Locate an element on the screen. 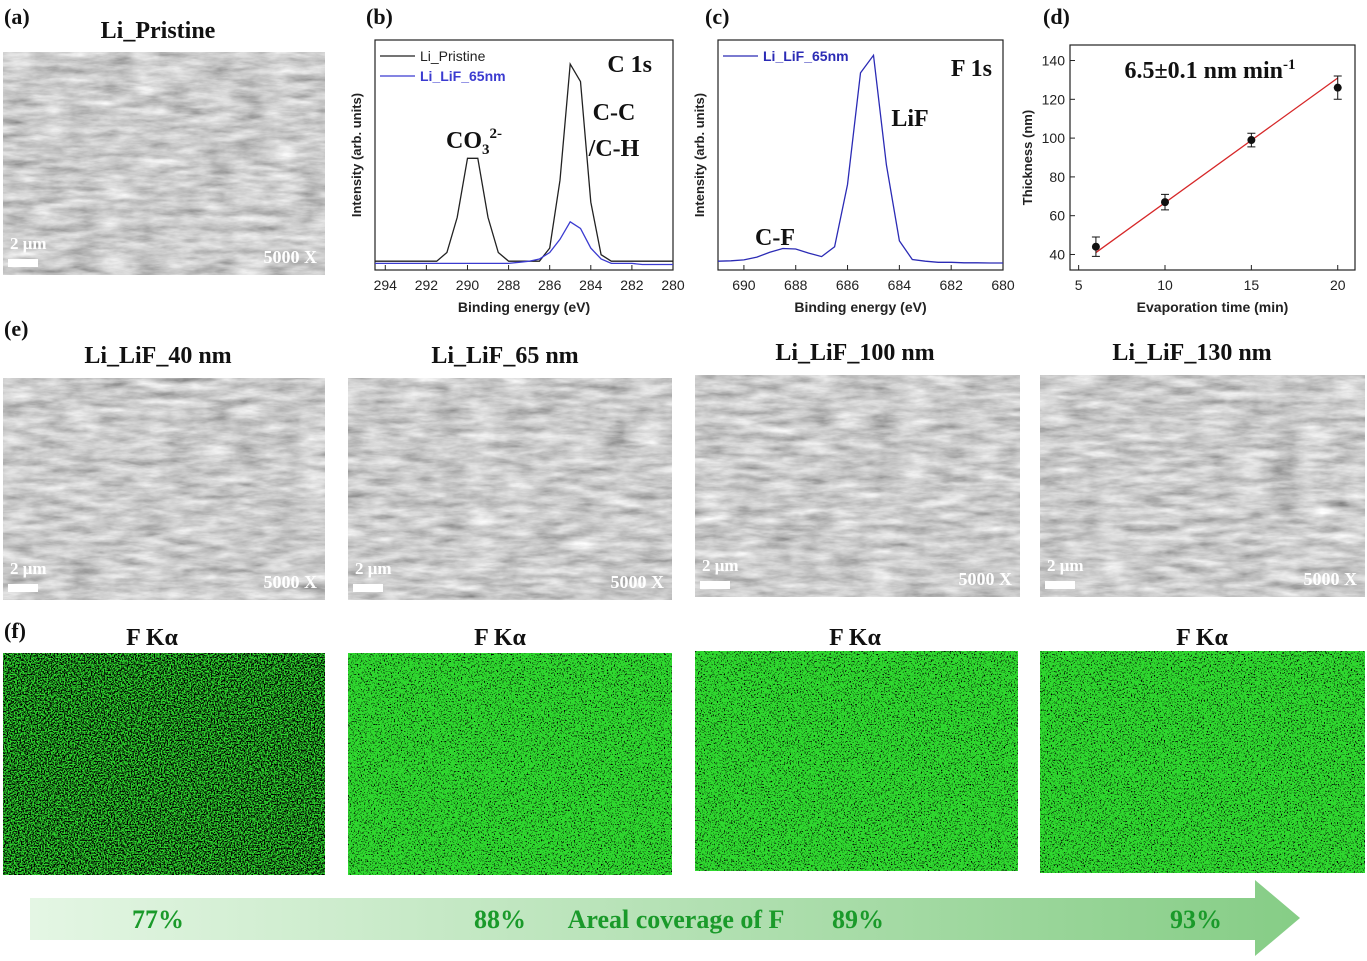  y-tick-label: 140 is located at coordinates (1054, 61).